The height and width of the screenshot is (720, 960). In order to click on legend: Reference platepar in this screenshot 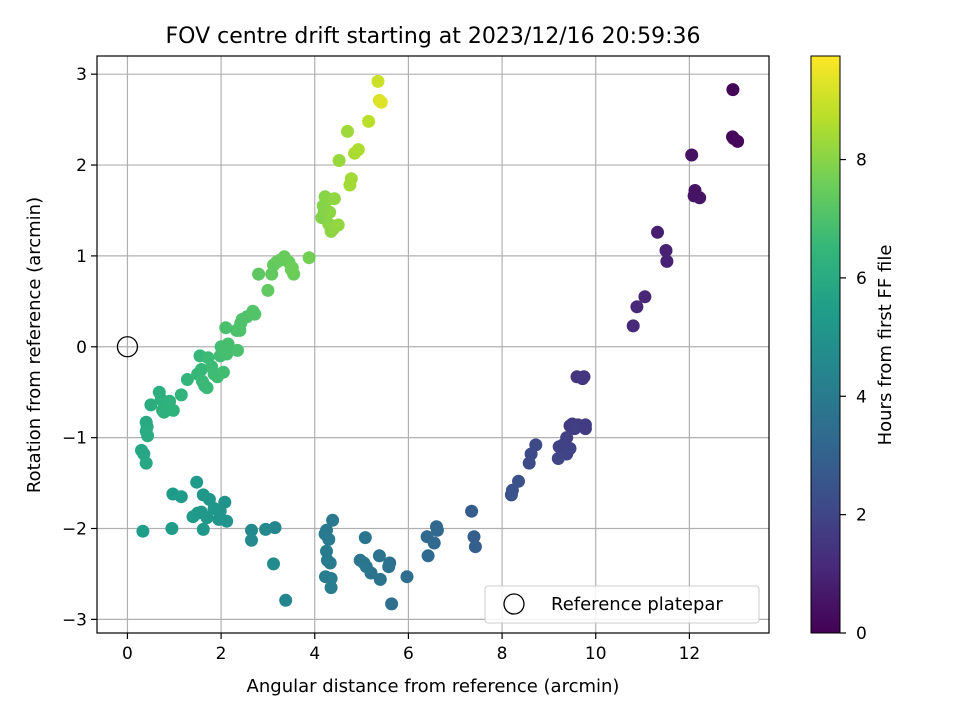, I will do `click(622, 604)`.